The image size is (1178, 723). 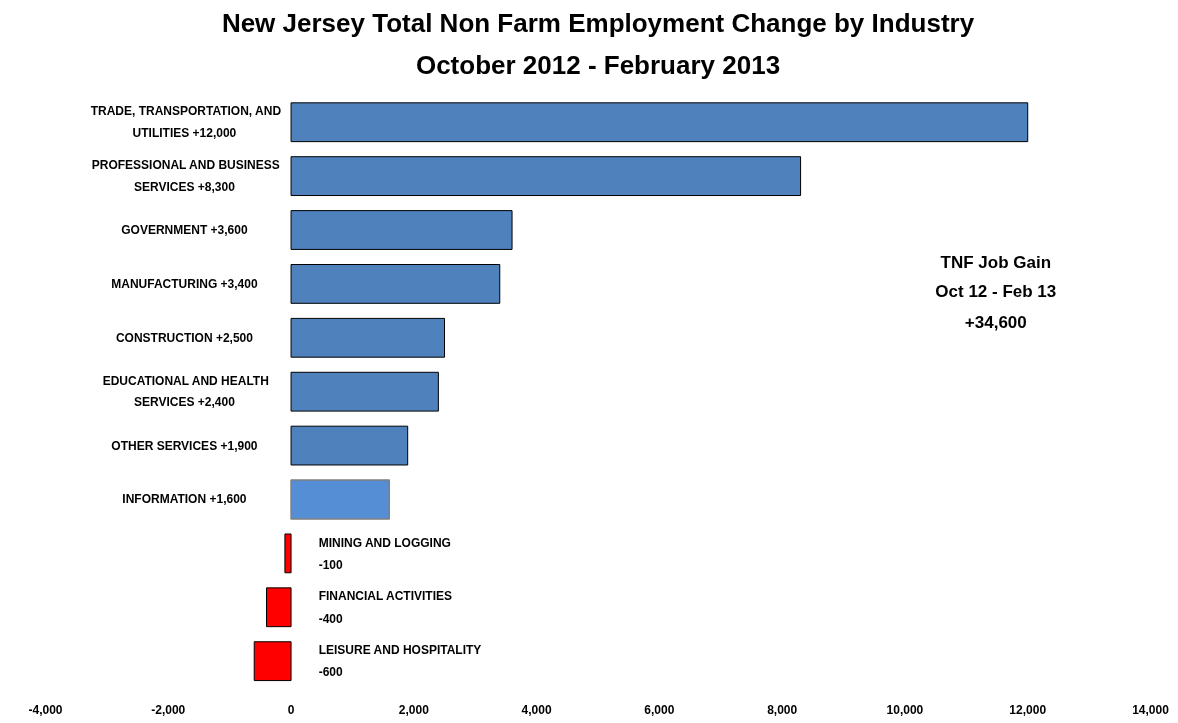 What do you see at coordinates (400, 650) in the screenshot?
I see `y-tick-label: LEISURE AND HOSPITALITY` at bounding box center [400, 650].